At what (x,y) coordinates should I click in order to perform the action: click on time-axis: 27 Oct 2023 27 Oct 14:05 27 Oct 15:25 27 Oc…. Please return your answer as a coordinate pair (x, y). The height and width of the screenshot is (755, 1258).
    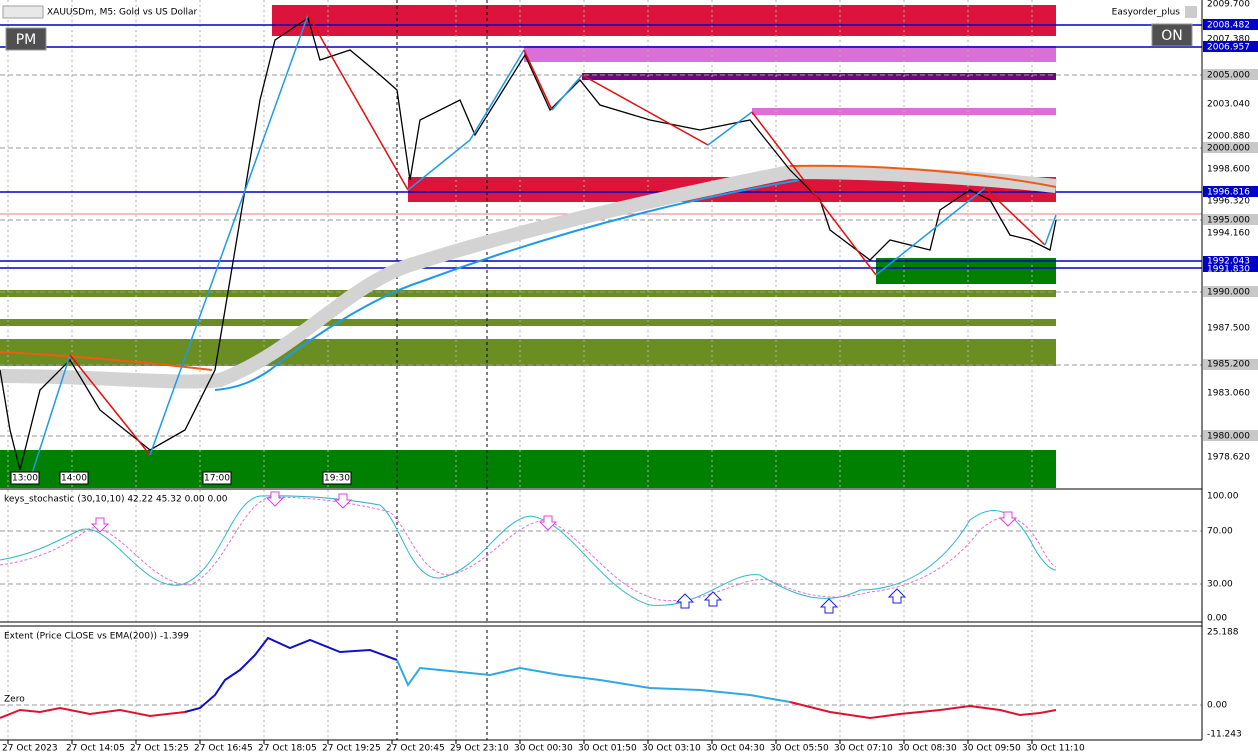
    Looking at the image, I should click on (543, 747).